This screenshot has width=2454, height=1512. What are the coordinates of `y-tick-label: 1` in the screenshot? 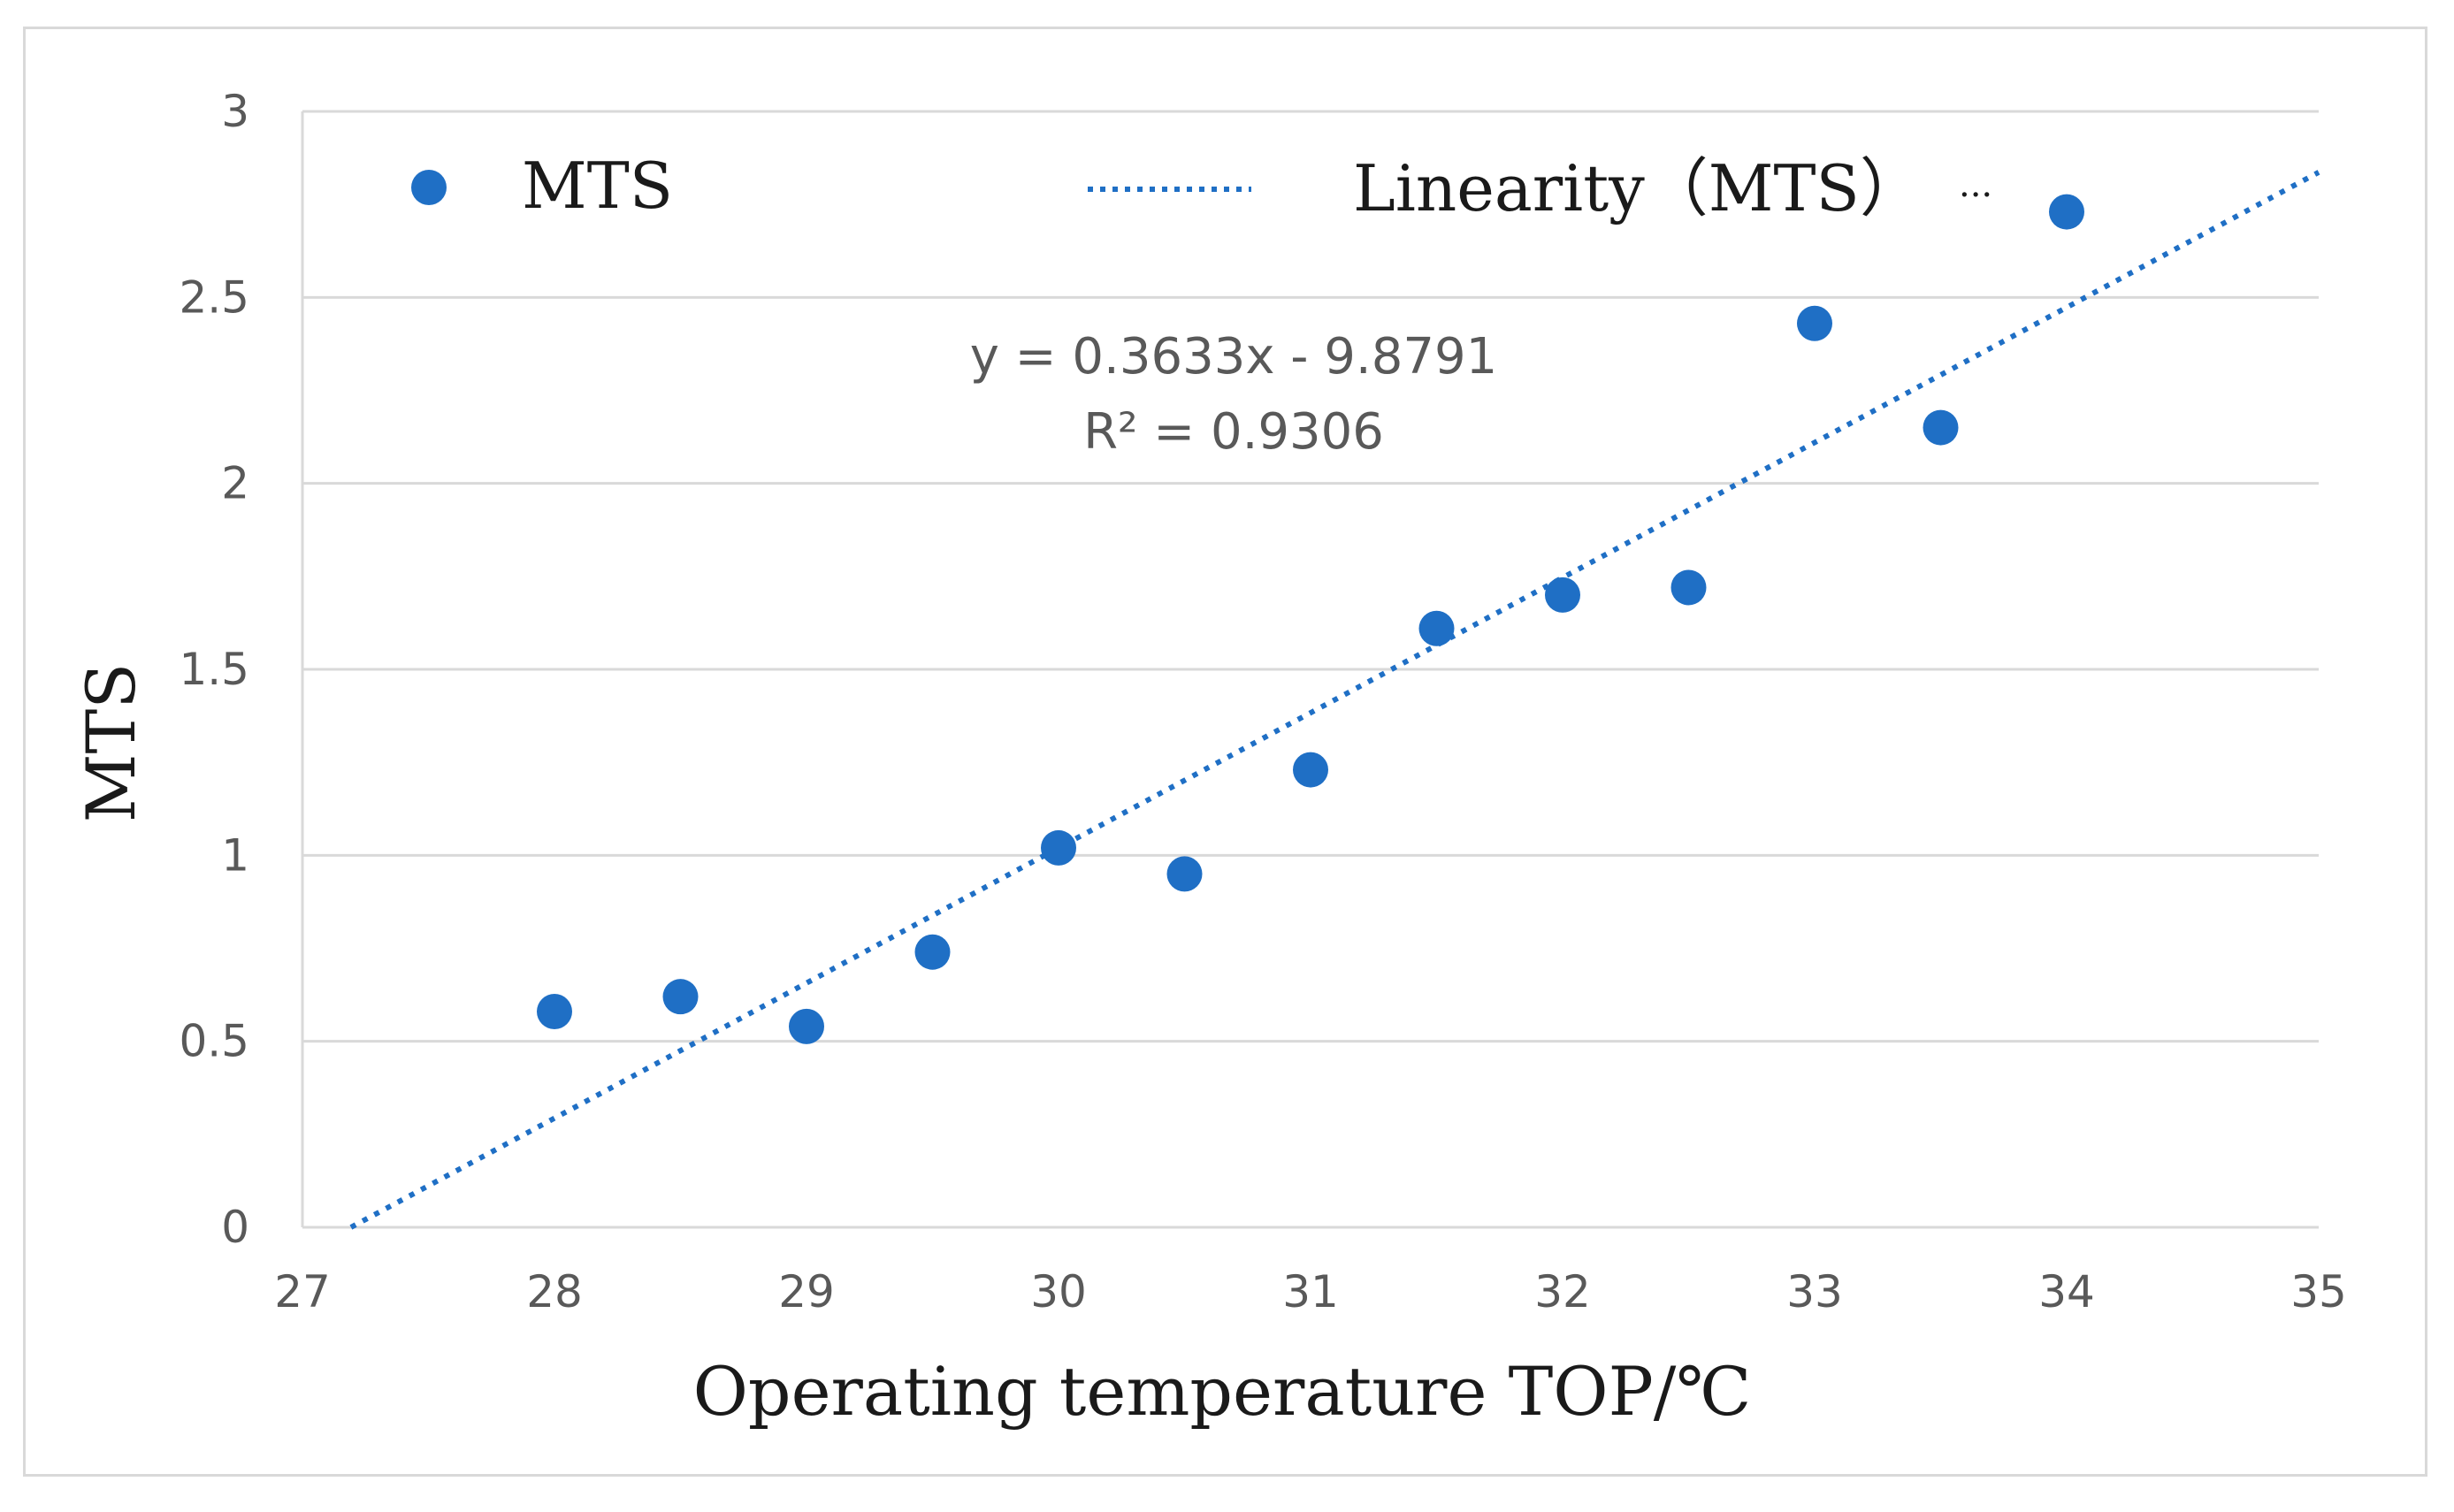 It's located at (235, 855).